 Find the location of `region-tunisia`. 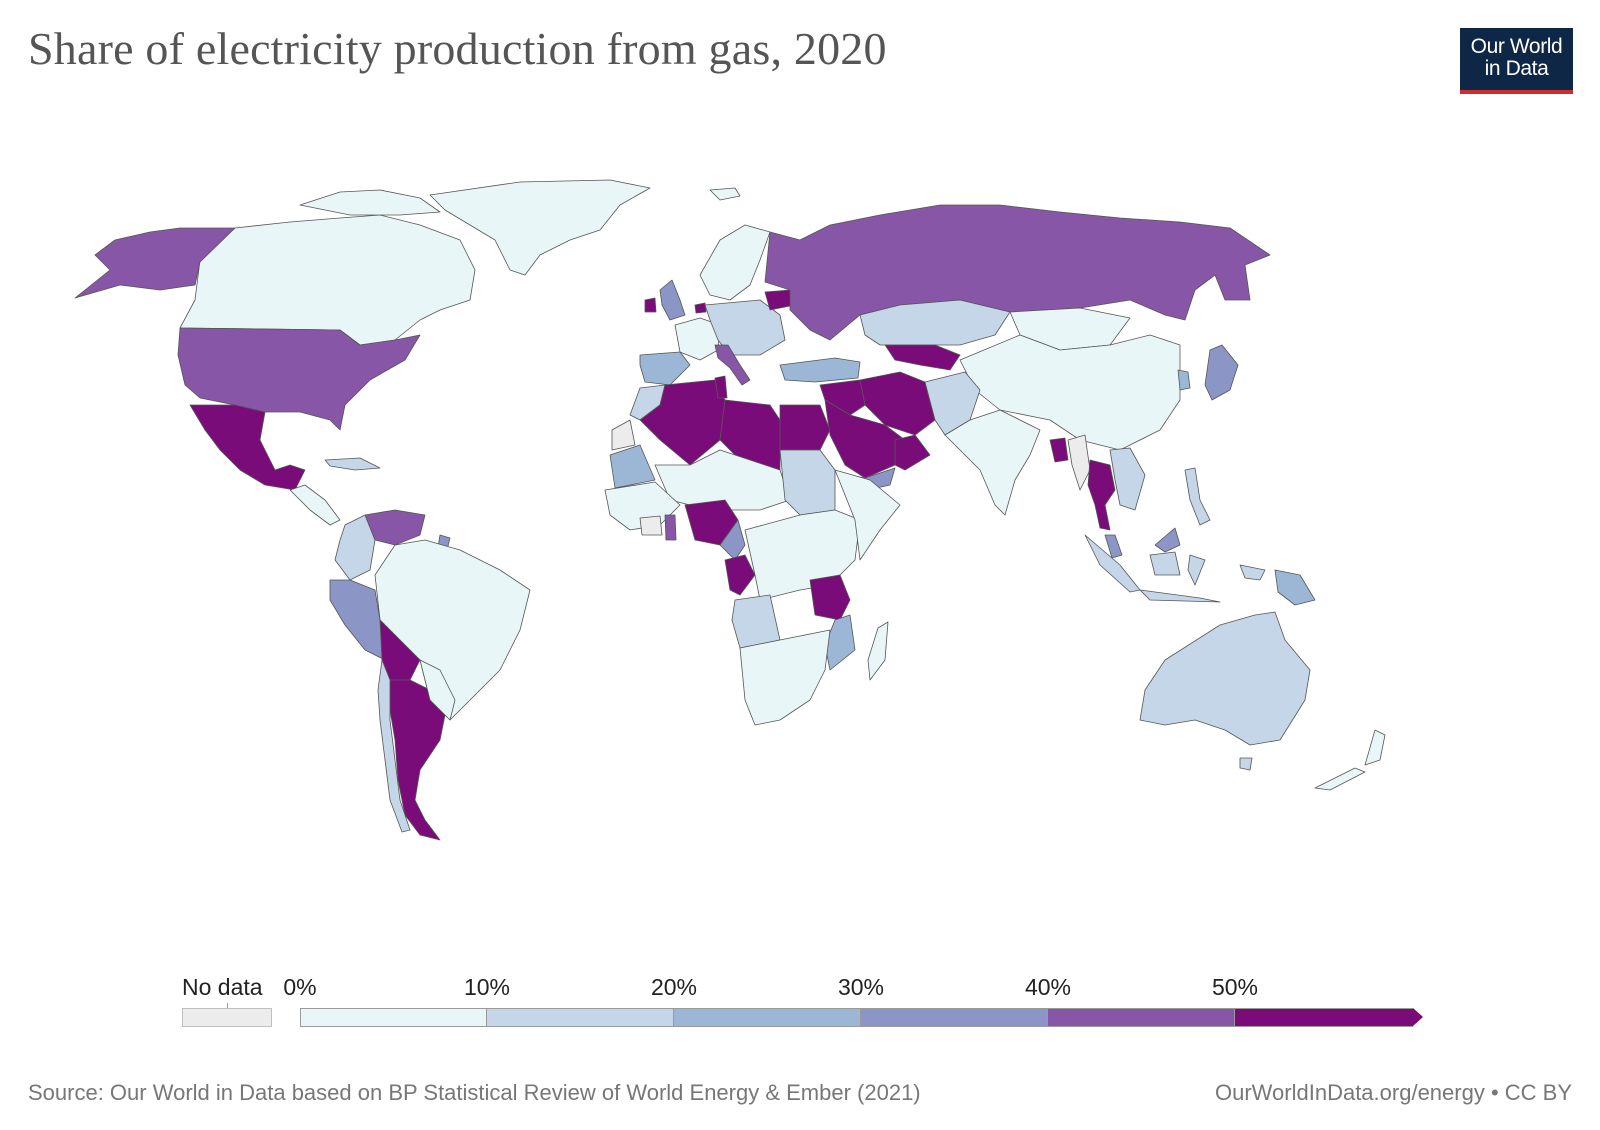

region-tunisia is located at coordinates (721, 387).